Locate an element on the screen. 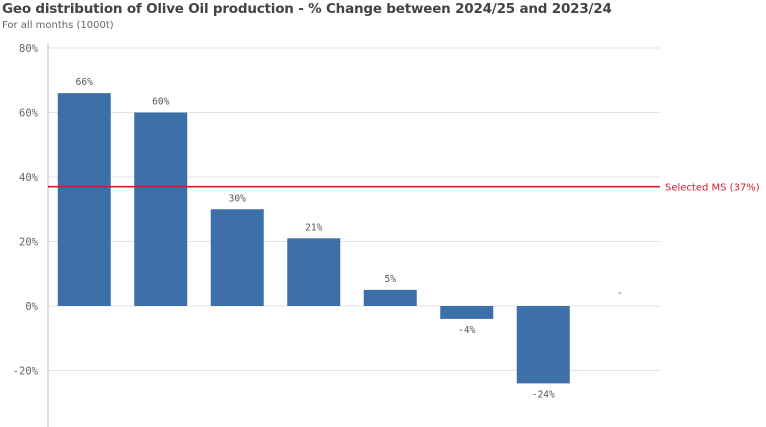  y-tick-label: -20% is located at coordinates (26, 372).